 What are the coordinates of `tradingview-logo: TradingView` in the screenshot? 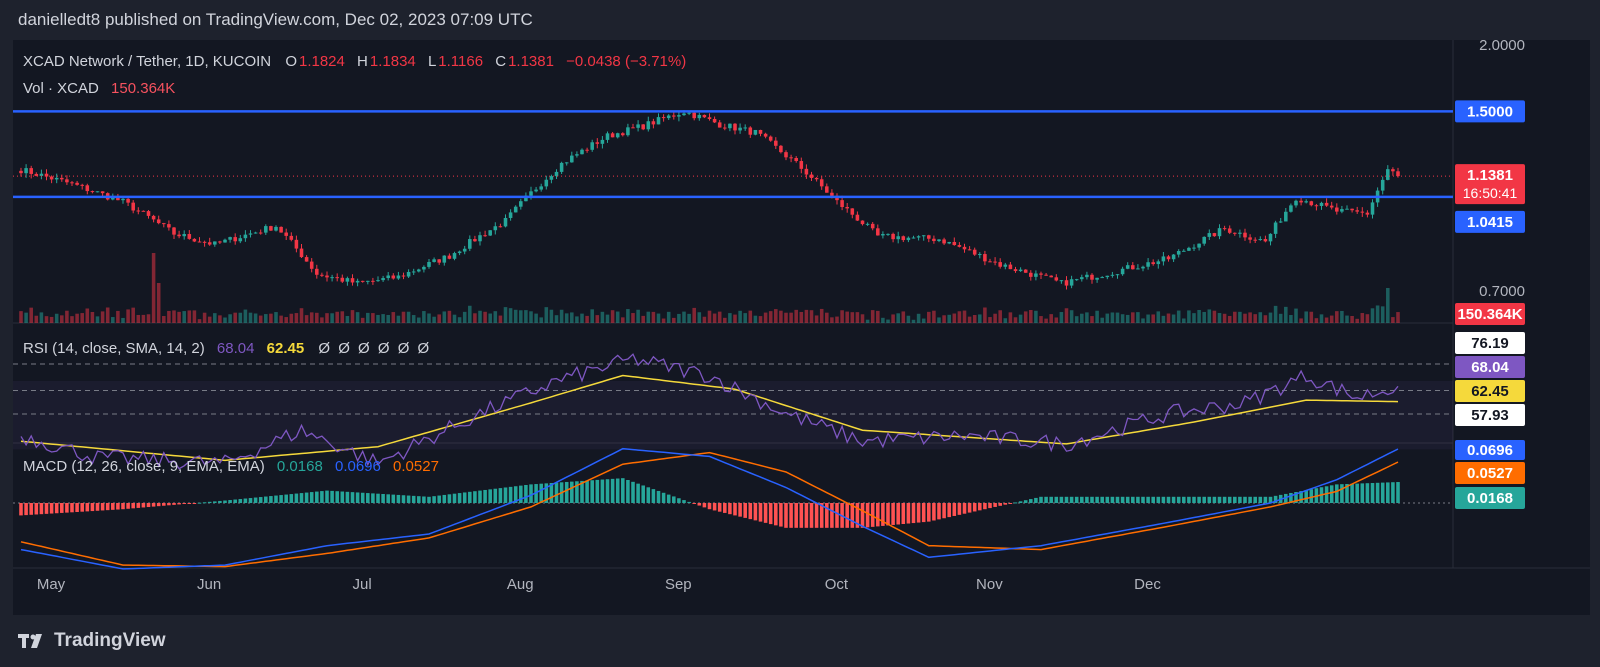 It's located at (92, 641).